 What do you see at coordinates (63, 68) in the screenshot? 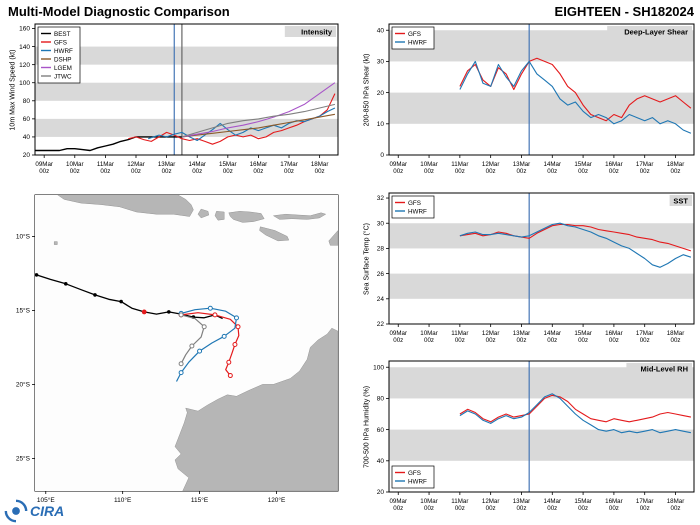
I see `svg-text: LGEM` at bounding box center [63, 68].